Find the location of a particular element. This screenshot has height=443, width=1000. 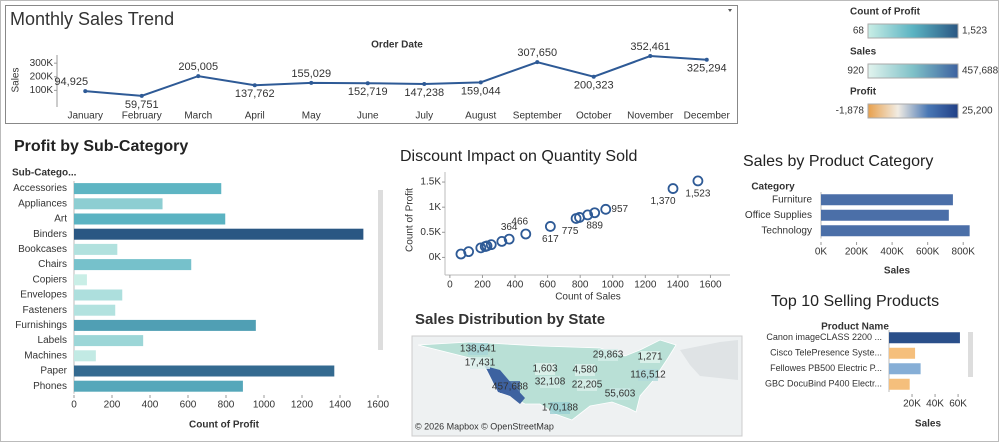

x-tick-label: July is located at coordinates (424, 116).